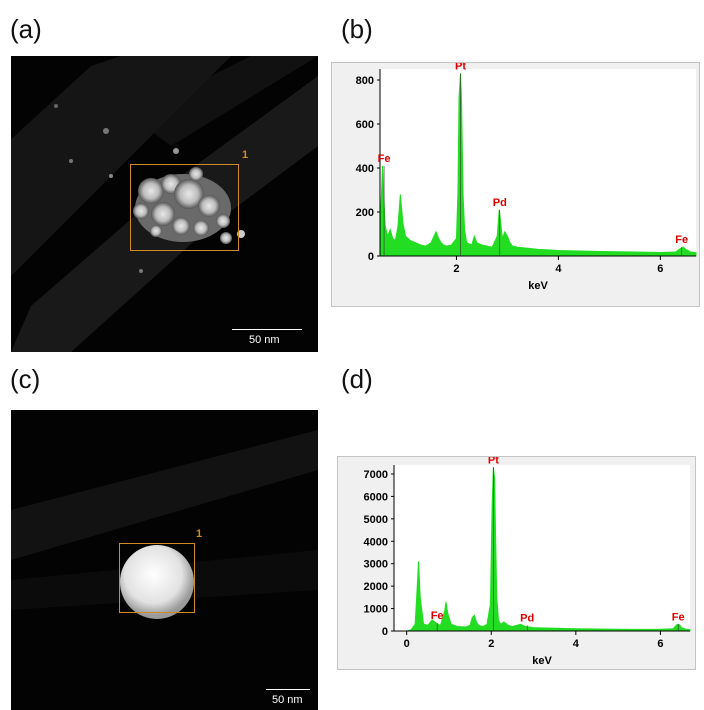 The height and width of the screenshot is (710, 704). What do you see at coordinates (376, 587) in the screenshot?
I see `chart-d-y-tick-label: 2000` at bounding box center [376, 587].